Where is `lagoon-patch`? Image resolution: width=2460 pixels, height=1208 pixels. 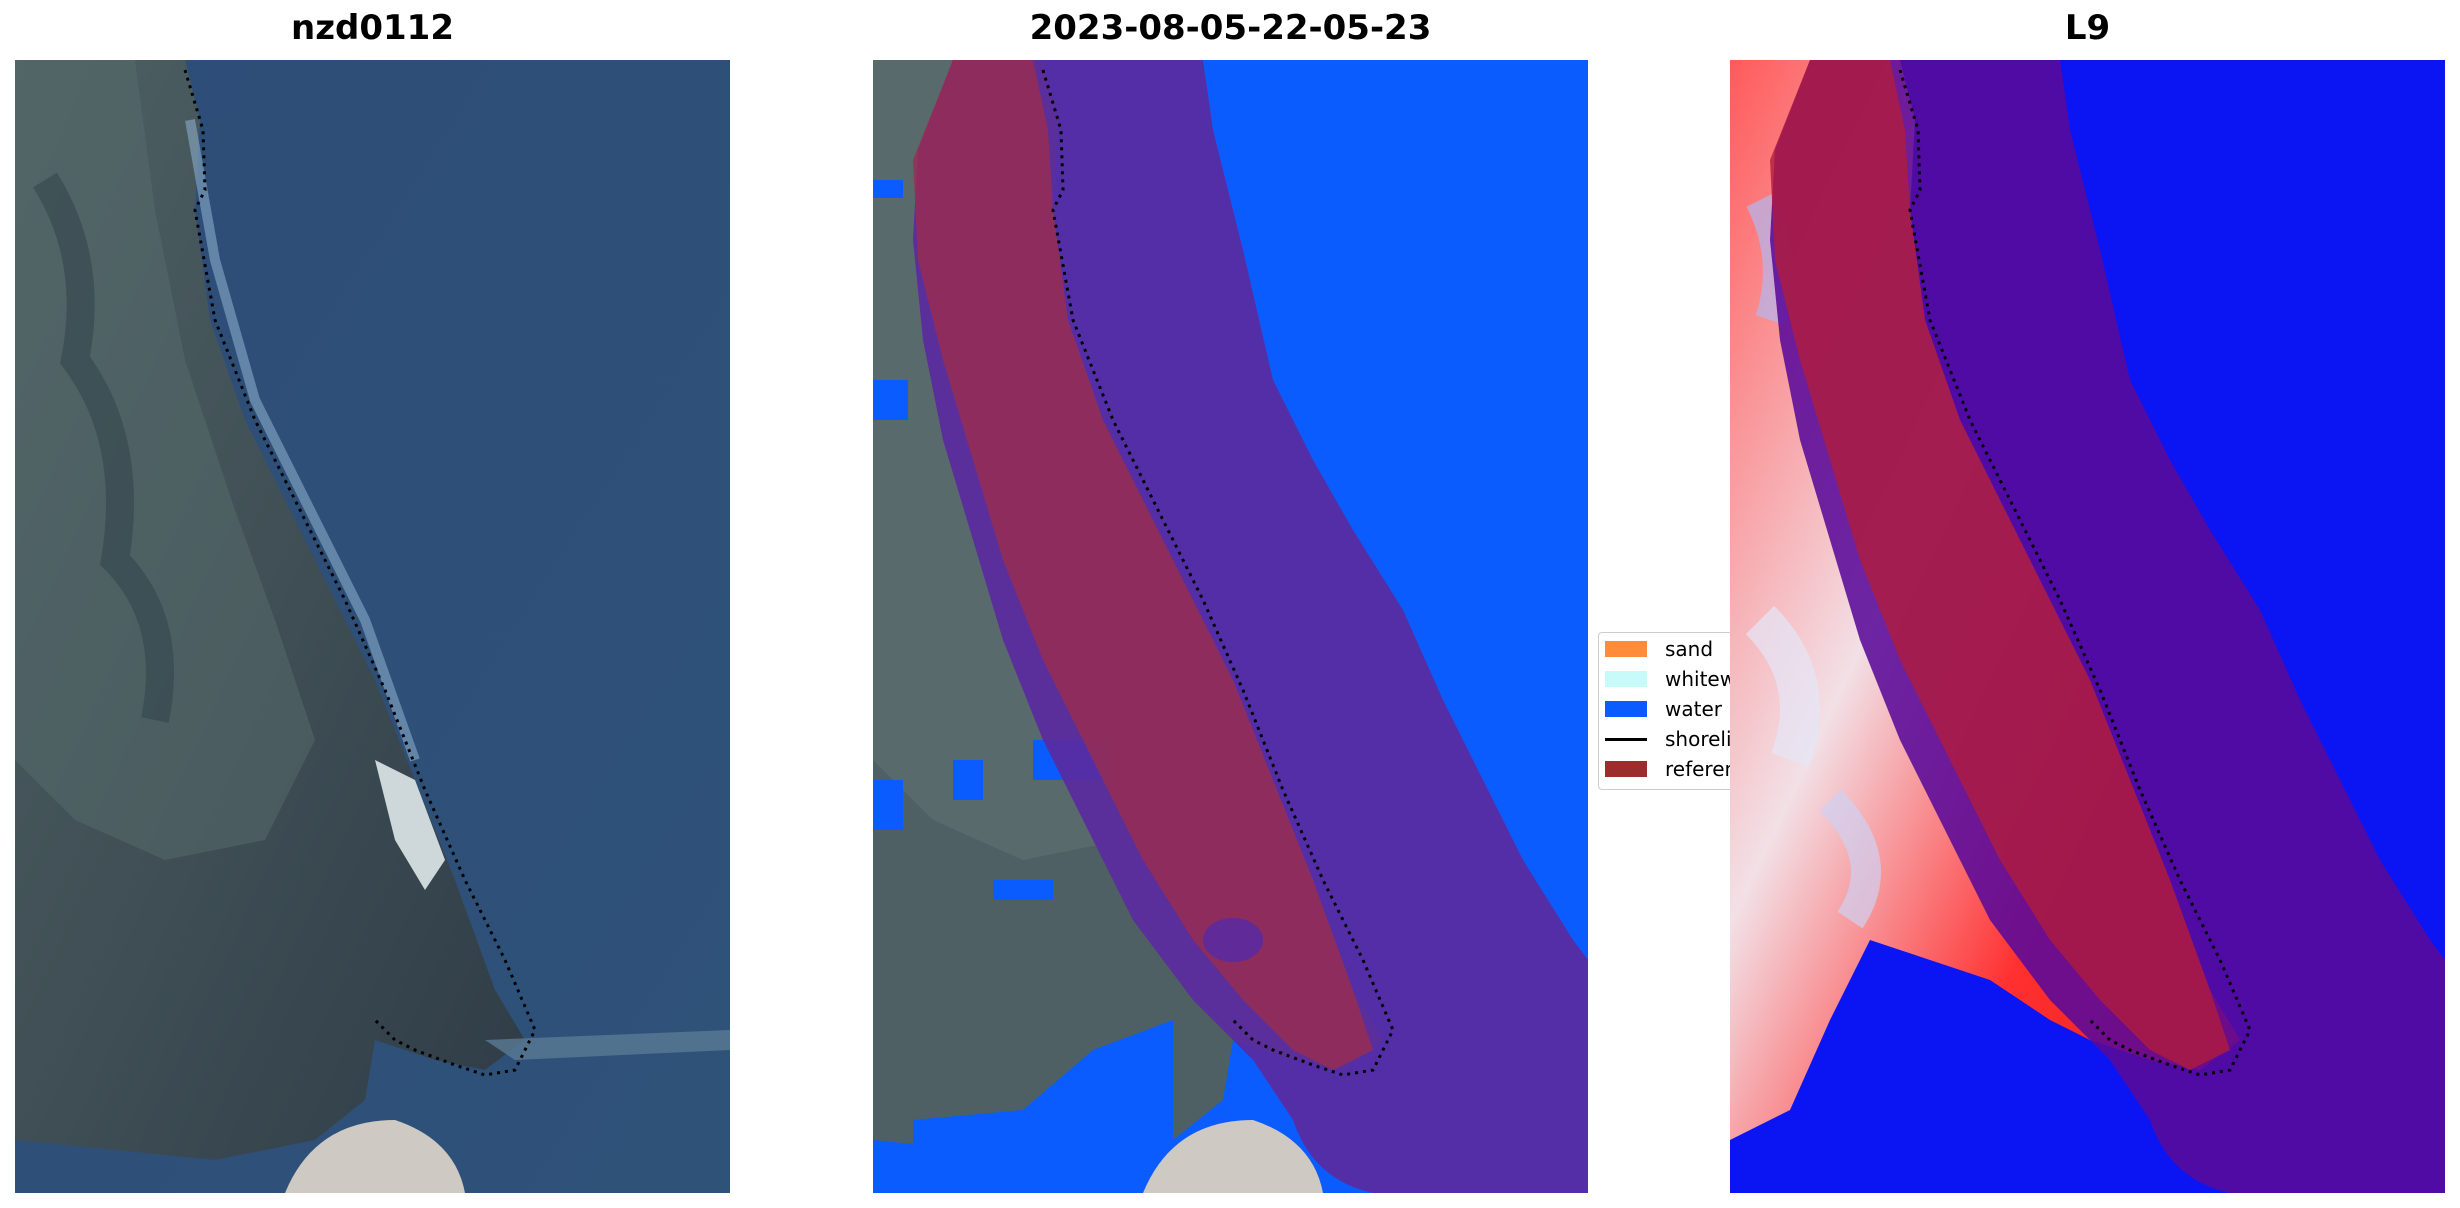 lagoon-patch is located at coordinates (1233, 940).